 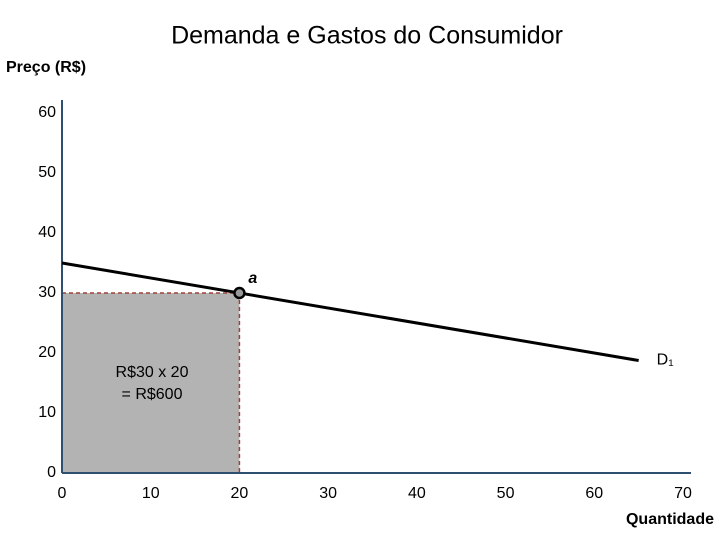 I want to click on point-marker, so click(x=239, y=293).